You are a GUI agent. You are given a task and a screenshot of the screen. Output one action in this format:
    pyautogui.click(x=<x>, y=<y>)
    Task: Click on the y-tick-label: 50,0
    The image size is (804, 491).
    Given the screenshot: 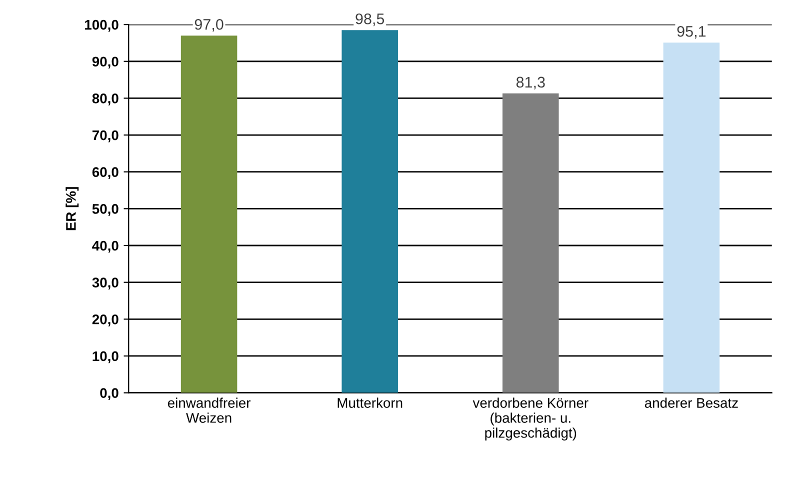 What is the action you would take?
    pyautogui.click(x=105, y=210)
    